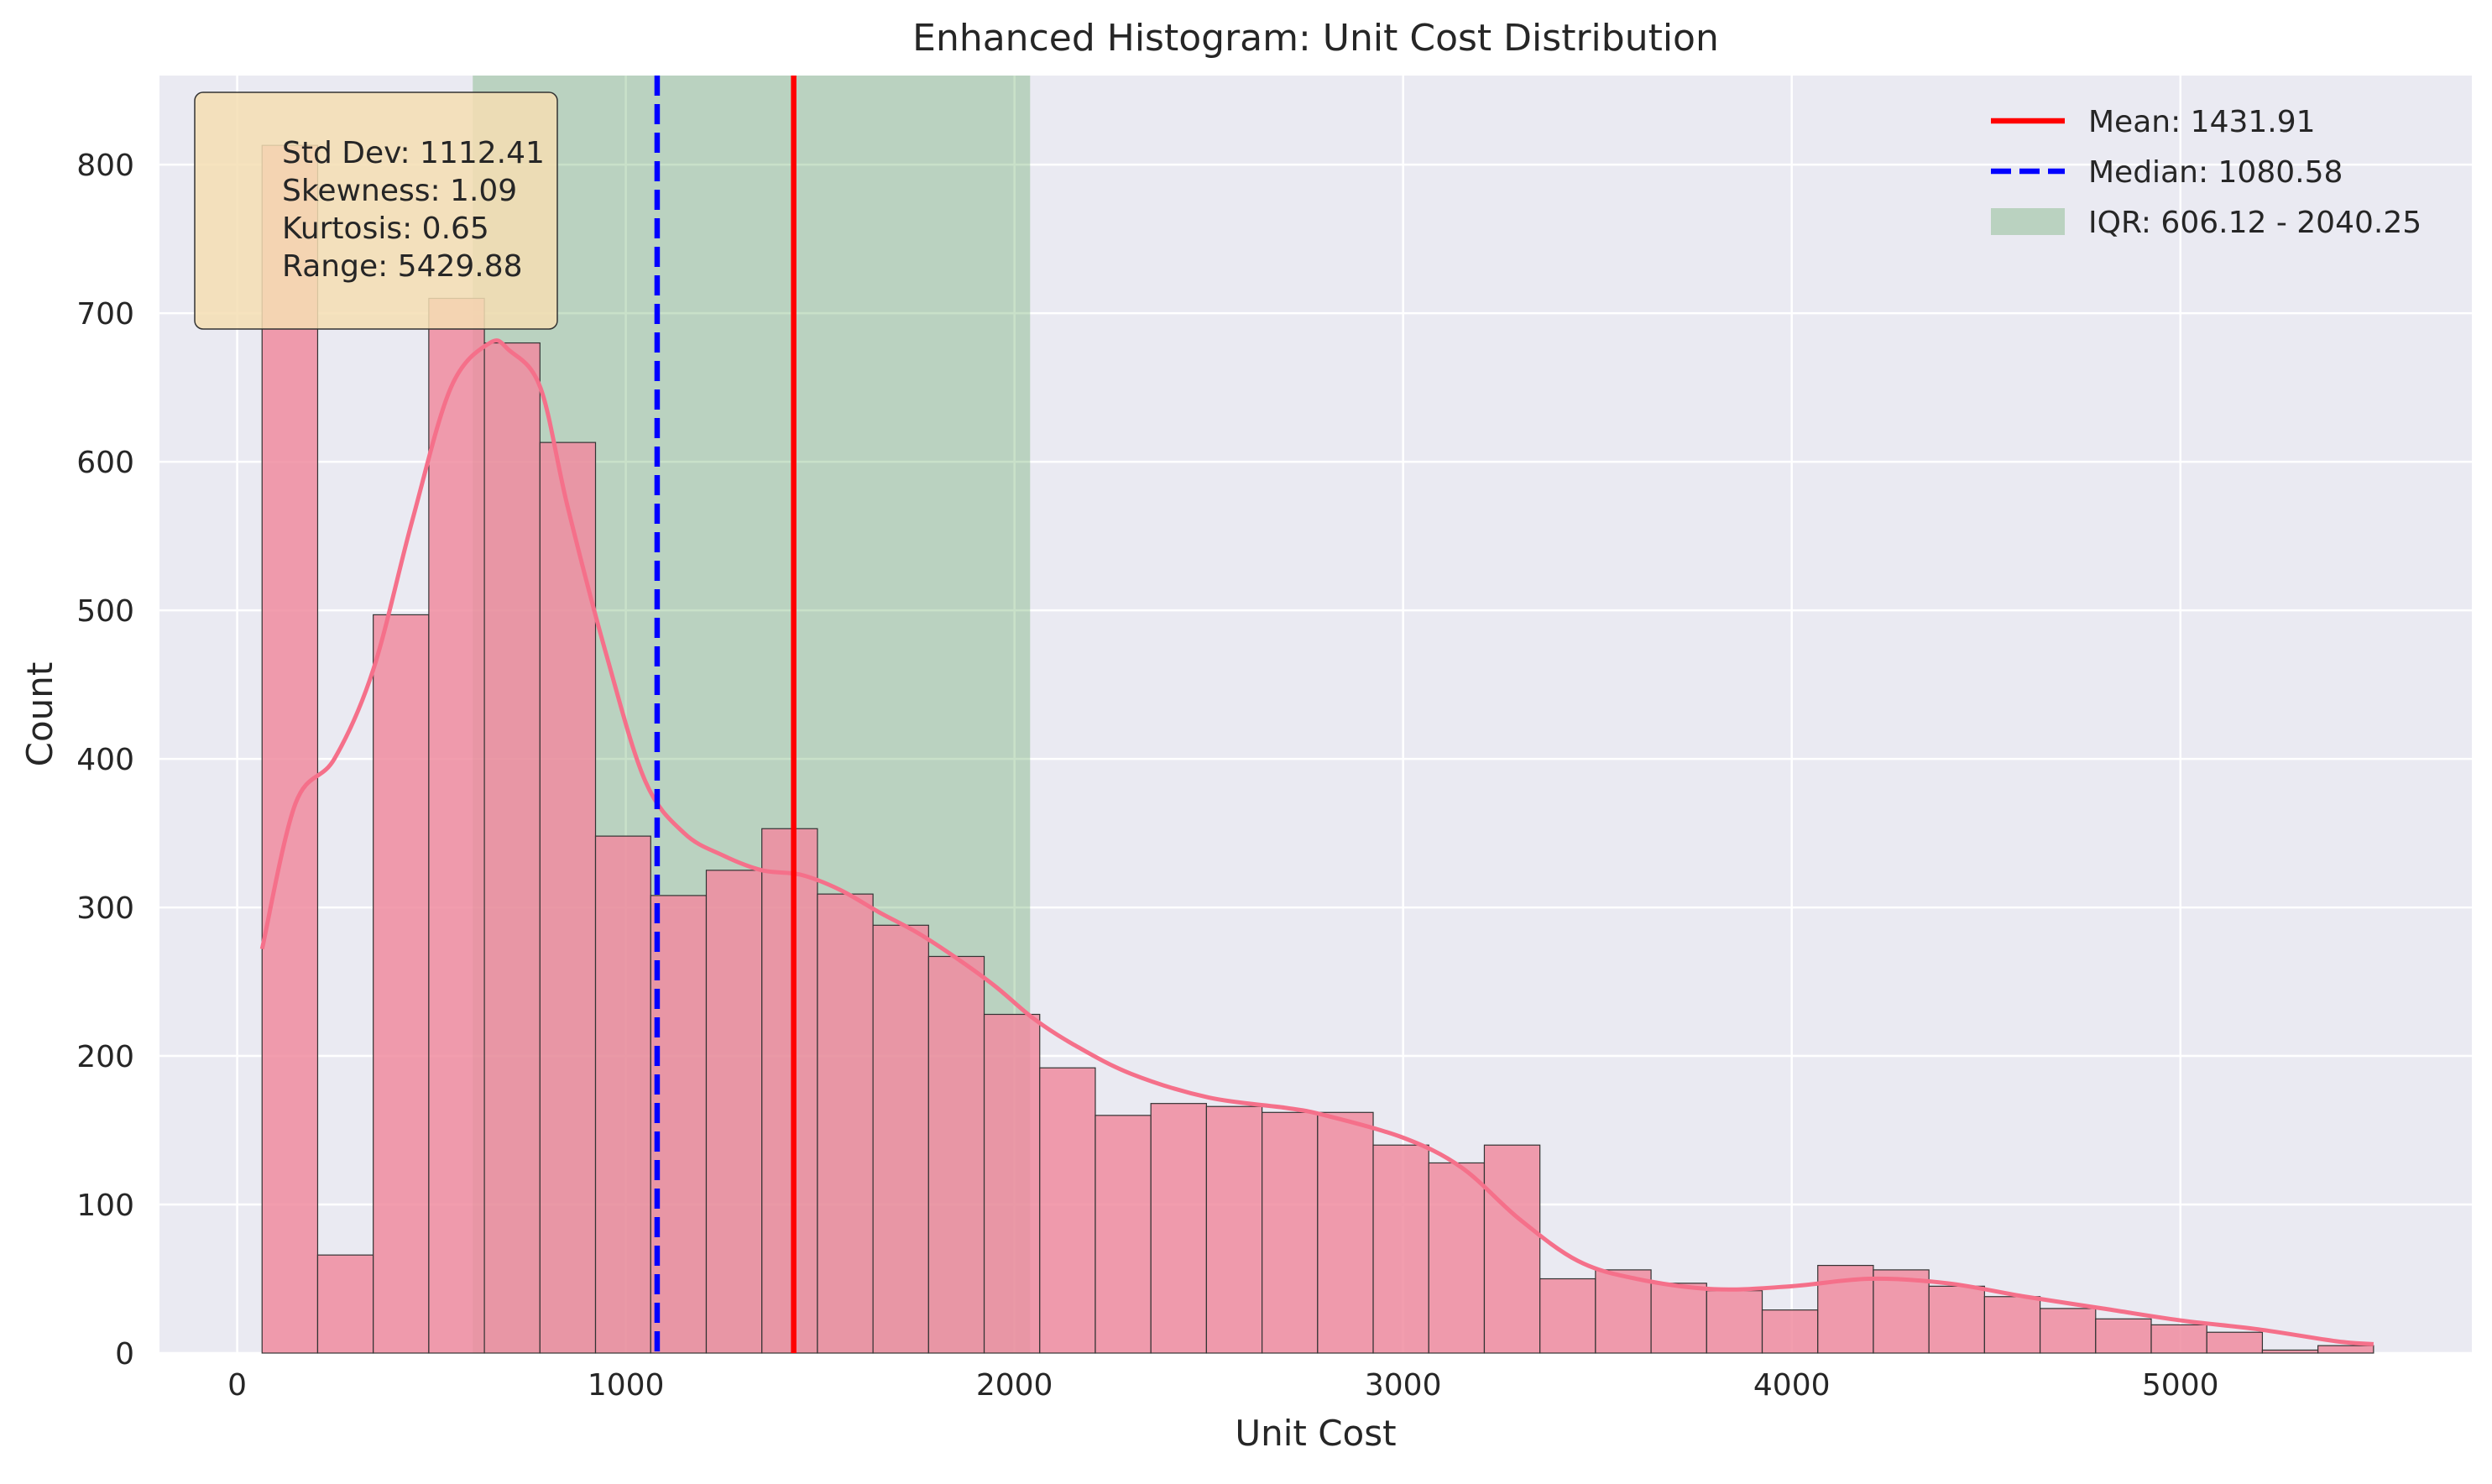  I want to click on stats-skewness: Skewness: 1.09, so click(399, 191).